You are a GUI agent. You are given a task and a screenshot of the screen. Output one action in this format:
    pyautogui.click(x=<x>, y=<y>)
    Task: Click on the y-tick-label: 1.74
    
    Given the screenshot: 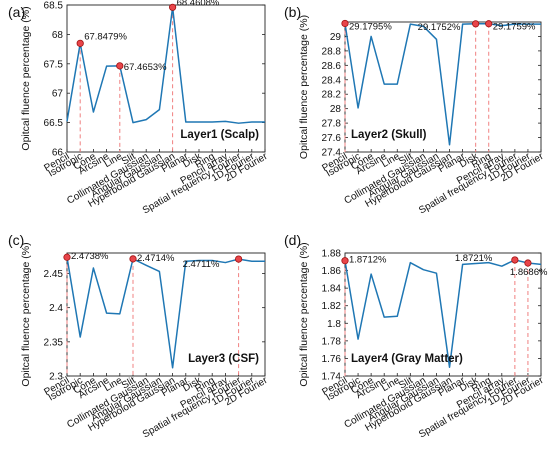 What is the action you would take?
    pyautogui.click(x=332, y=377)
    